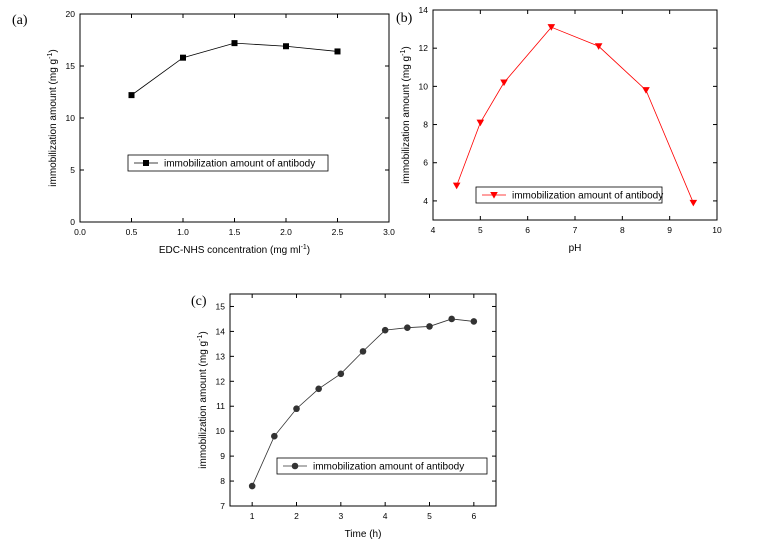 The height and width of the screenshot is (552, 773). What do you see at coordinates (199, 301) in the screenshot?
I see `panel-label: (c)` at bounding box center [199, 301].